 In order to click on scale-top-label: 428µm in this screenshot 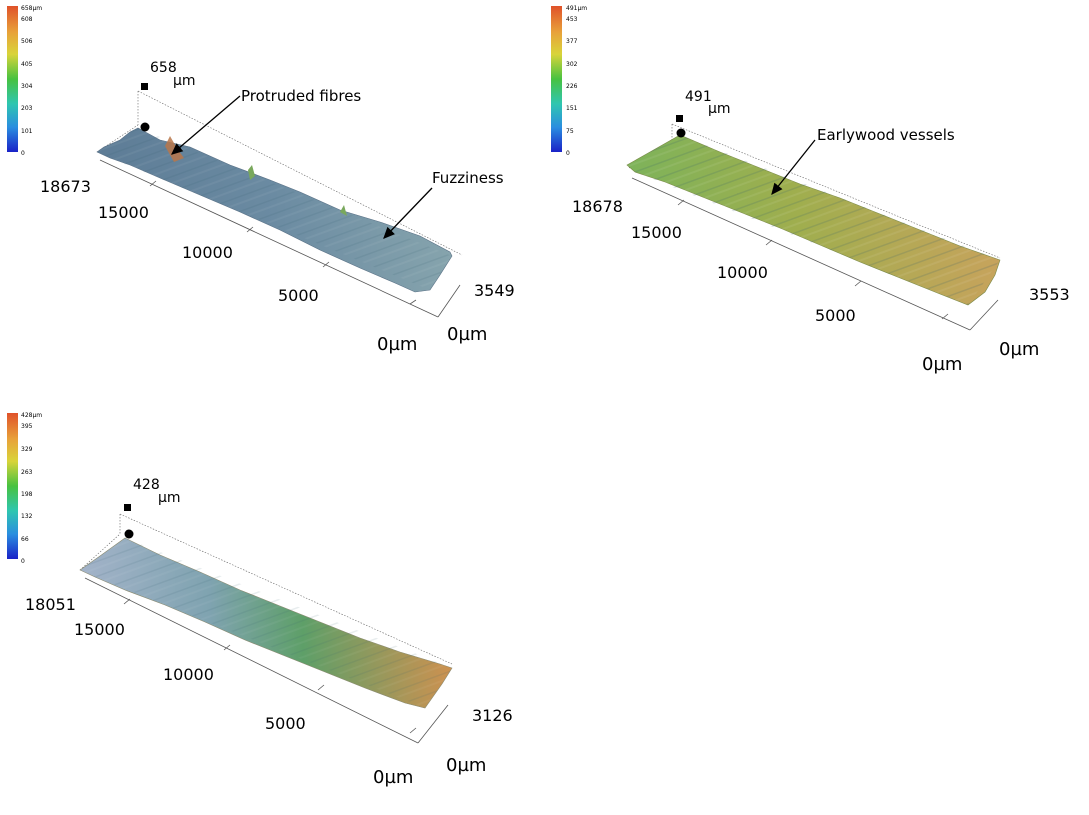, I will do `click(31, 415)`.